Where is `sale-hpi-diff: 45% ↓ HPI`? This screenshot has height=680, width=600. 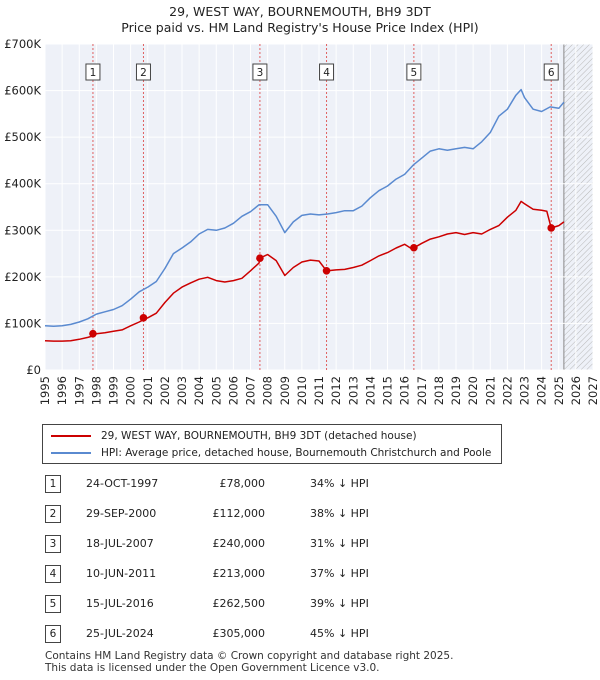
sale-hpi-diff: 45% ↓ HPI is located at coordinates (339, 633).